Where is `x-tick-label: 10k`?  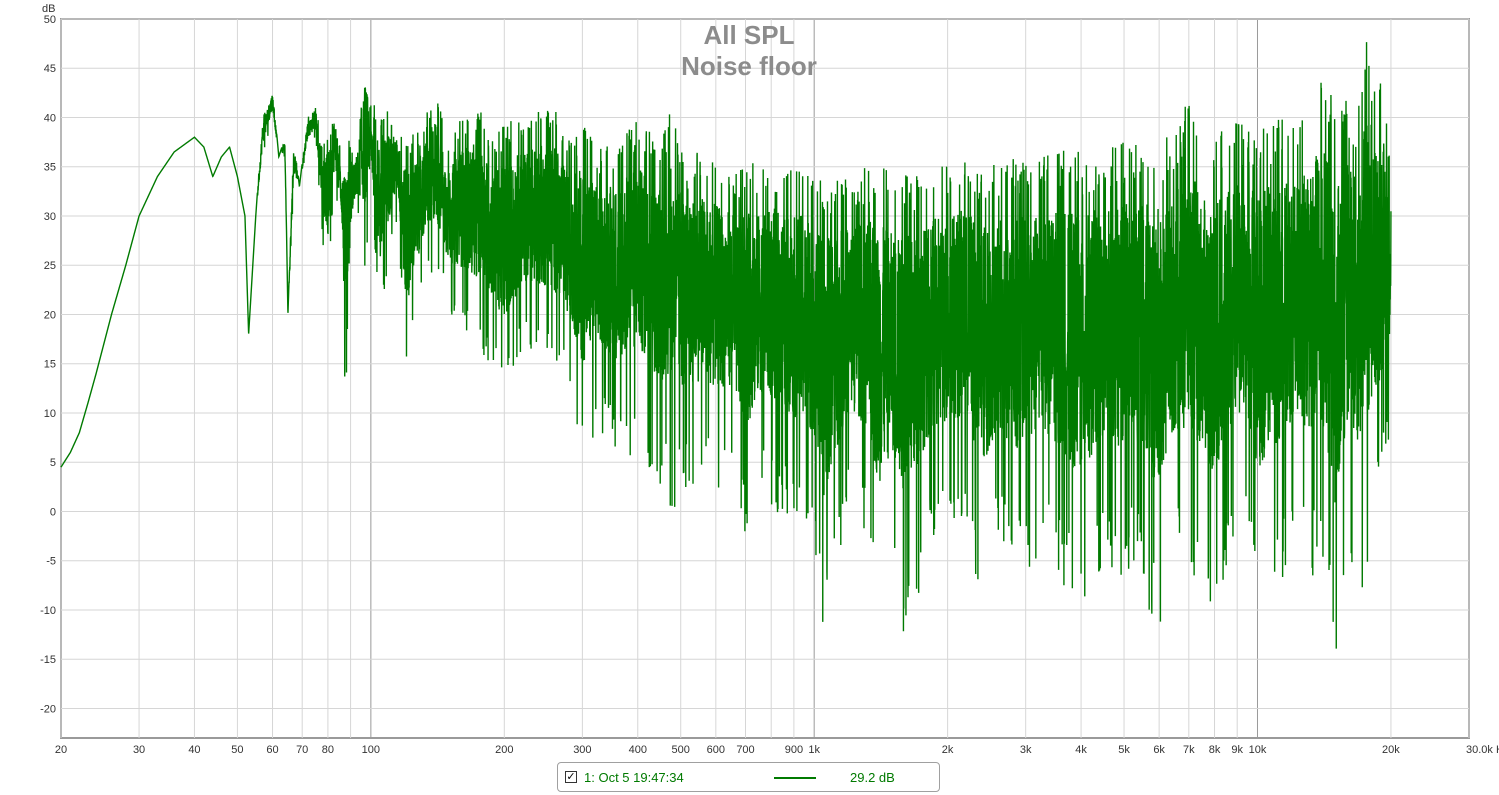 x-tick-label: 10k is located at coordinates (1258, 750).